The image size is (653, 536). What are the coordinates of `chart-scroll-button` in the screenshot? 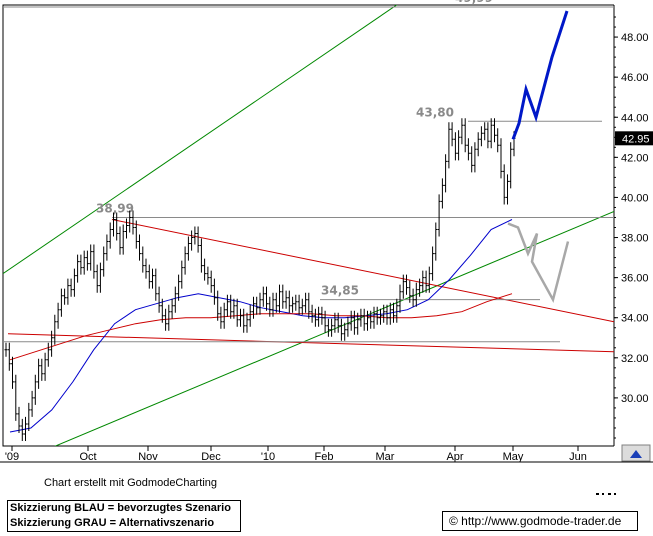 It's located at (636, 453).